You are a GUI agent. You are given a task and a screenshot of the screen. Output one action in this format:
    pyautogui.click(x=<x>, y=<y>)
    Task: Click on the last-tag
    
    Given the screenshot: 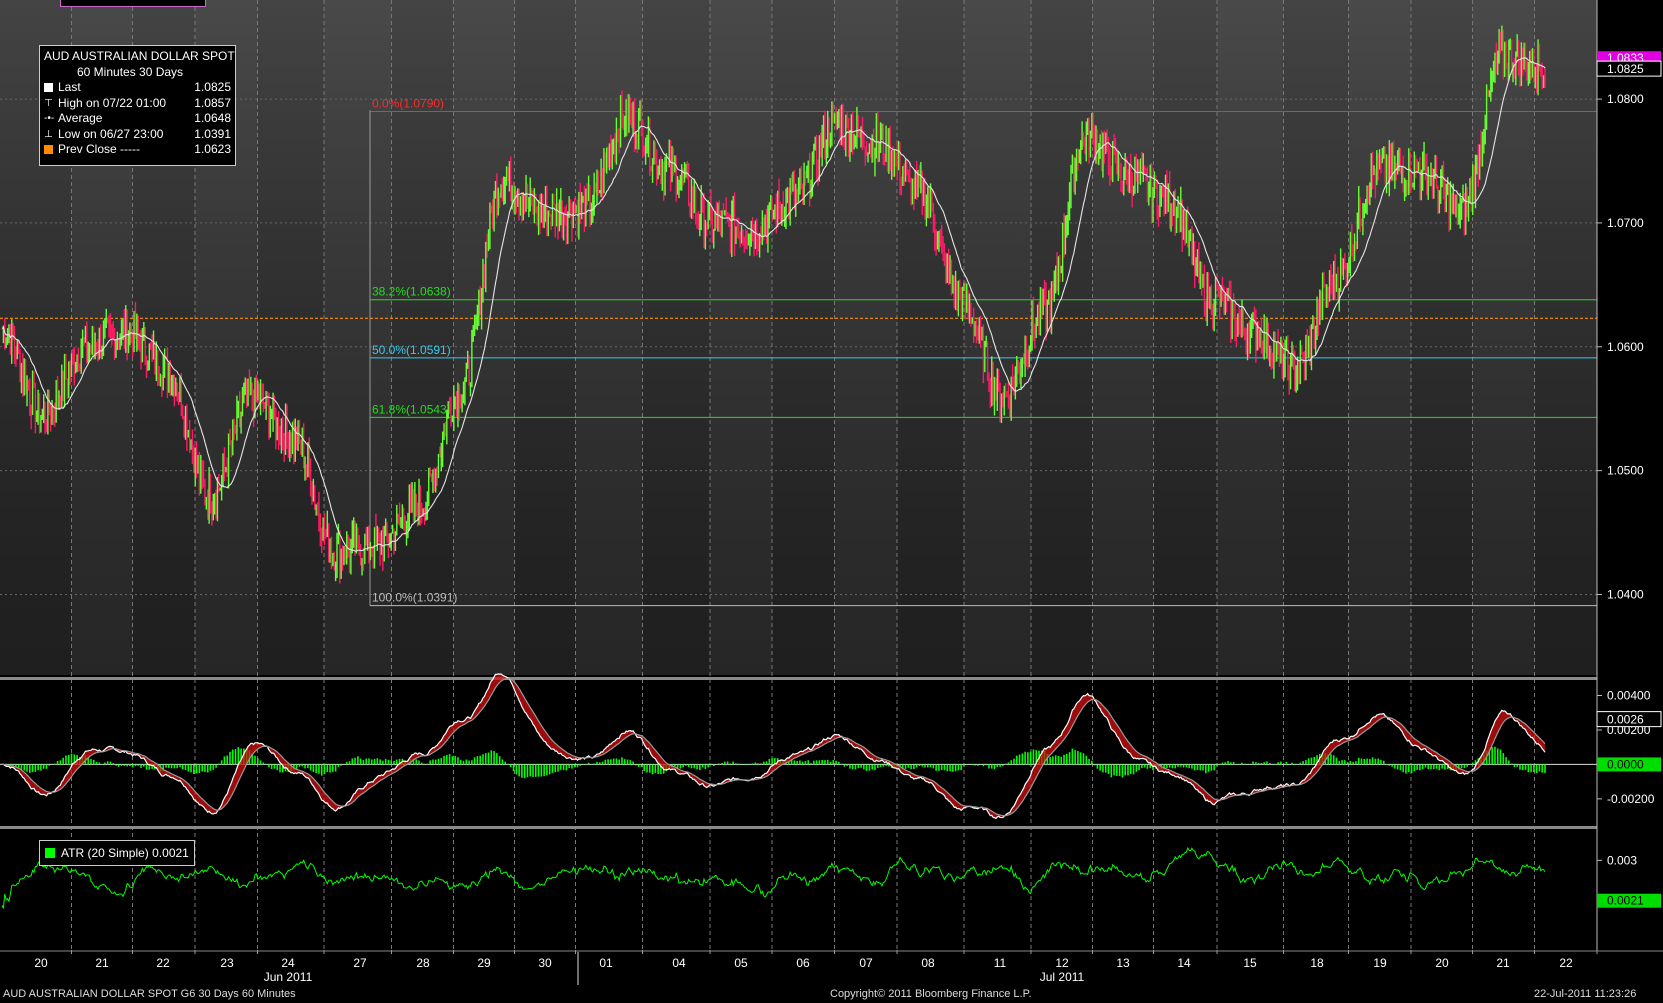 What is the action you would take?
    pyautogui.click(x=1629, y=68)
    